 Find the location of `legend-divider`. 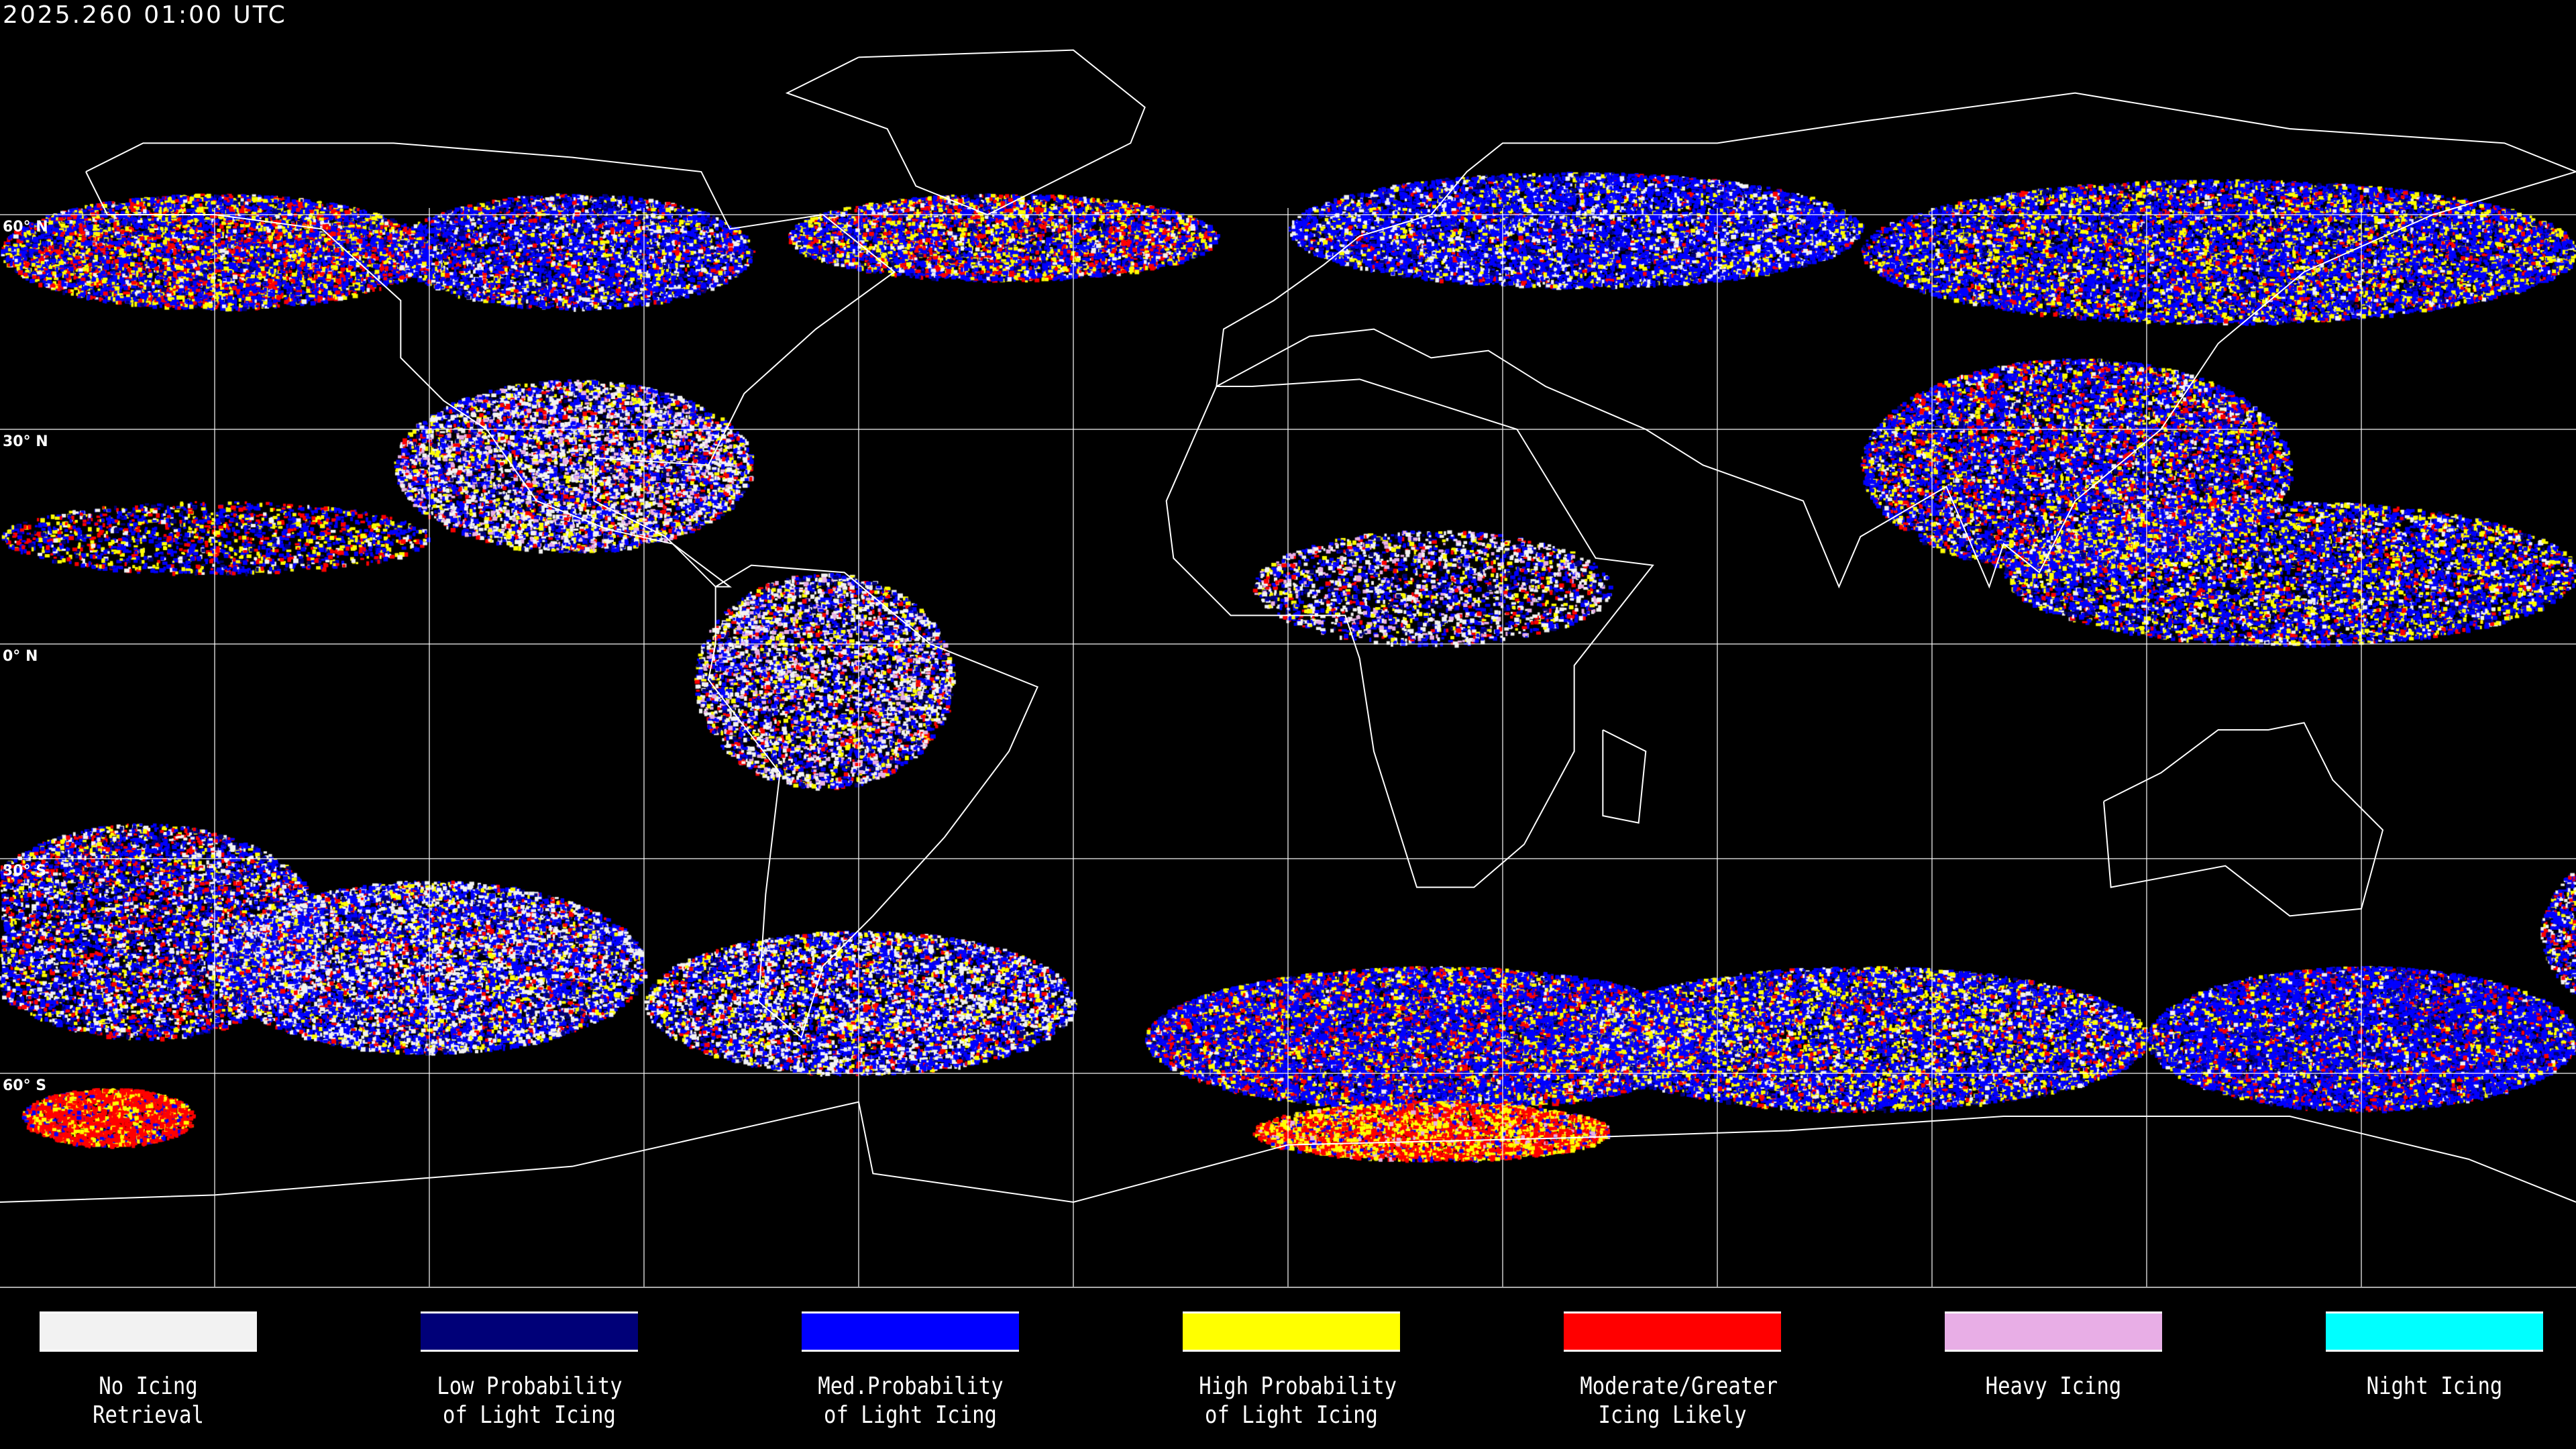

legend-divider is located at coordinates (1288, 1287).